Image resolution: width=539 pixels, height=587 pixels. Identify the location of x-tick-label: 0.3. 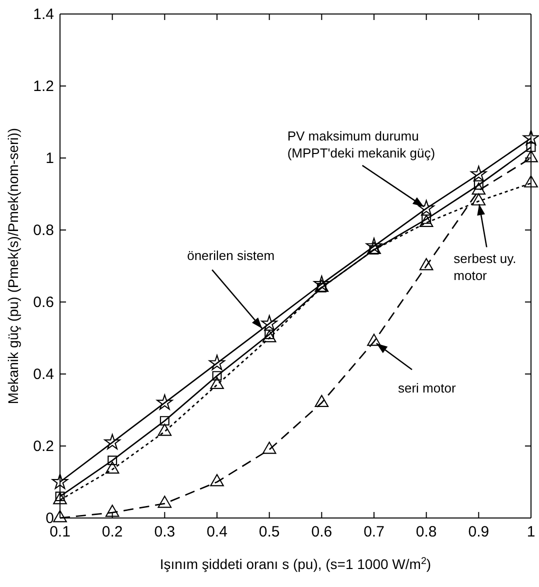
(165, 532).